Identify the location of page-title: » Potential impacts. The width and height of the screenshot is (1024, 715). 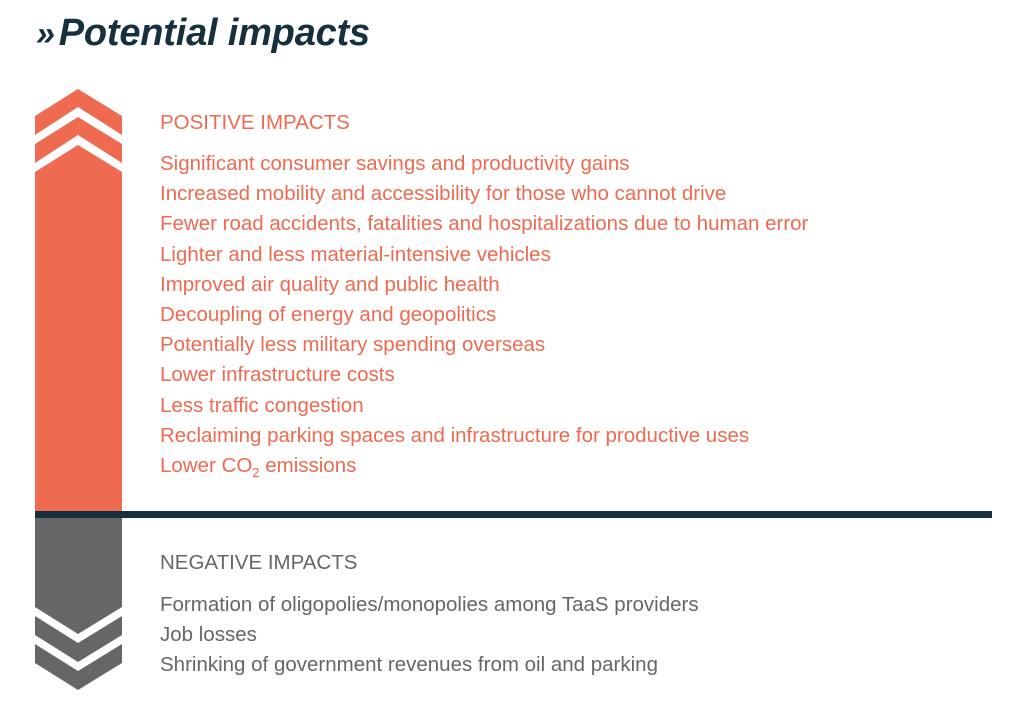
(203, 33).